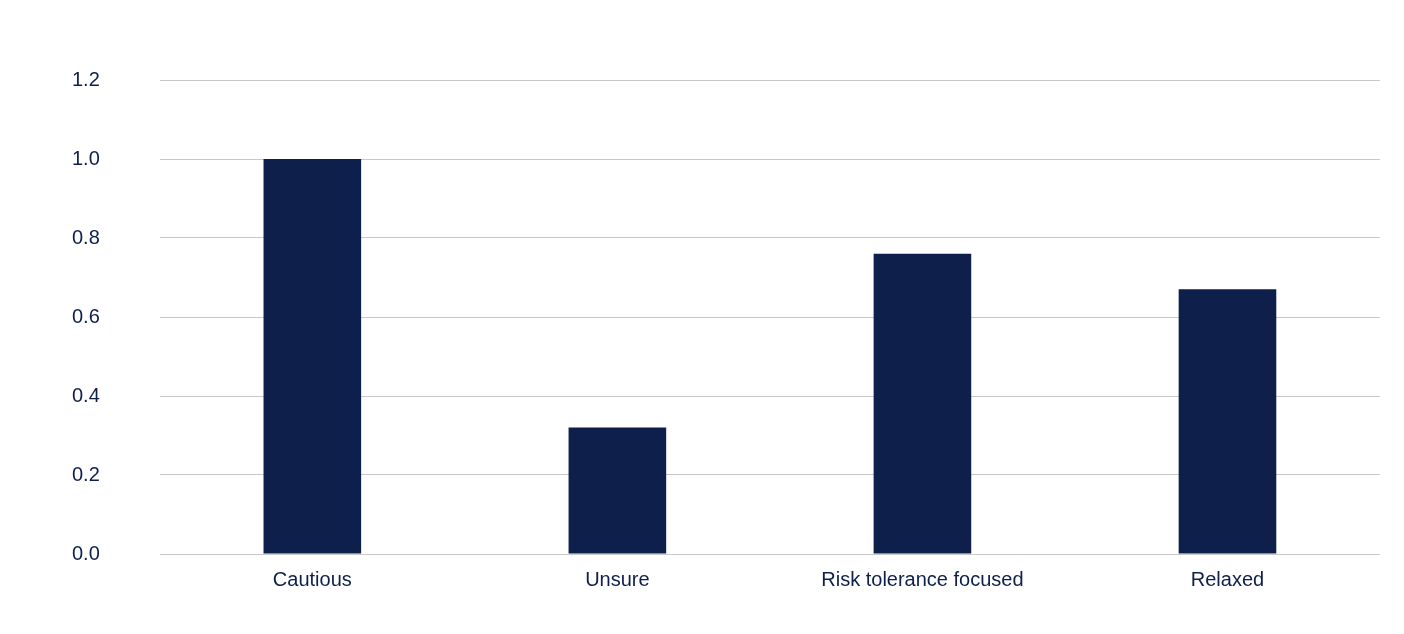  Describe the element at coordinates (1227, 578) in the screenshot. I see `x-tick-label: Relaxed` at that location.